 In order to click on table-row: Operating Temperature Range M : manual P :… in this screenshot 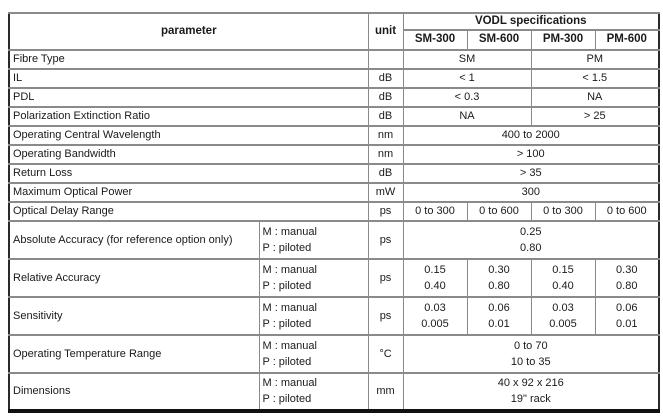, I will do `click(334, 353)`.